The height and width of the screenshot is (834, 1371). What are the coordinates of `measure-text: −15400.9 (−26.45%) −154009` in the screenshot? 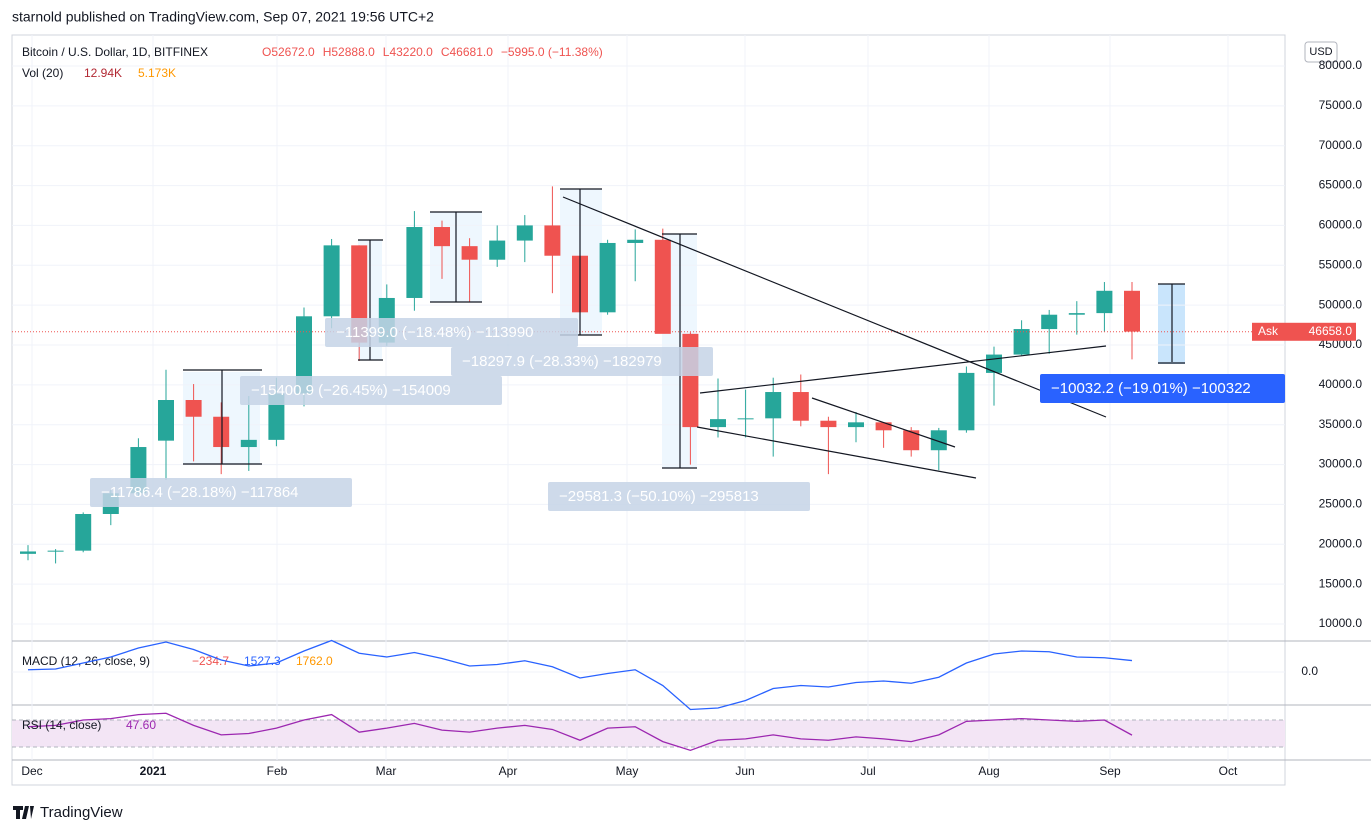 It's located at (351, 390).